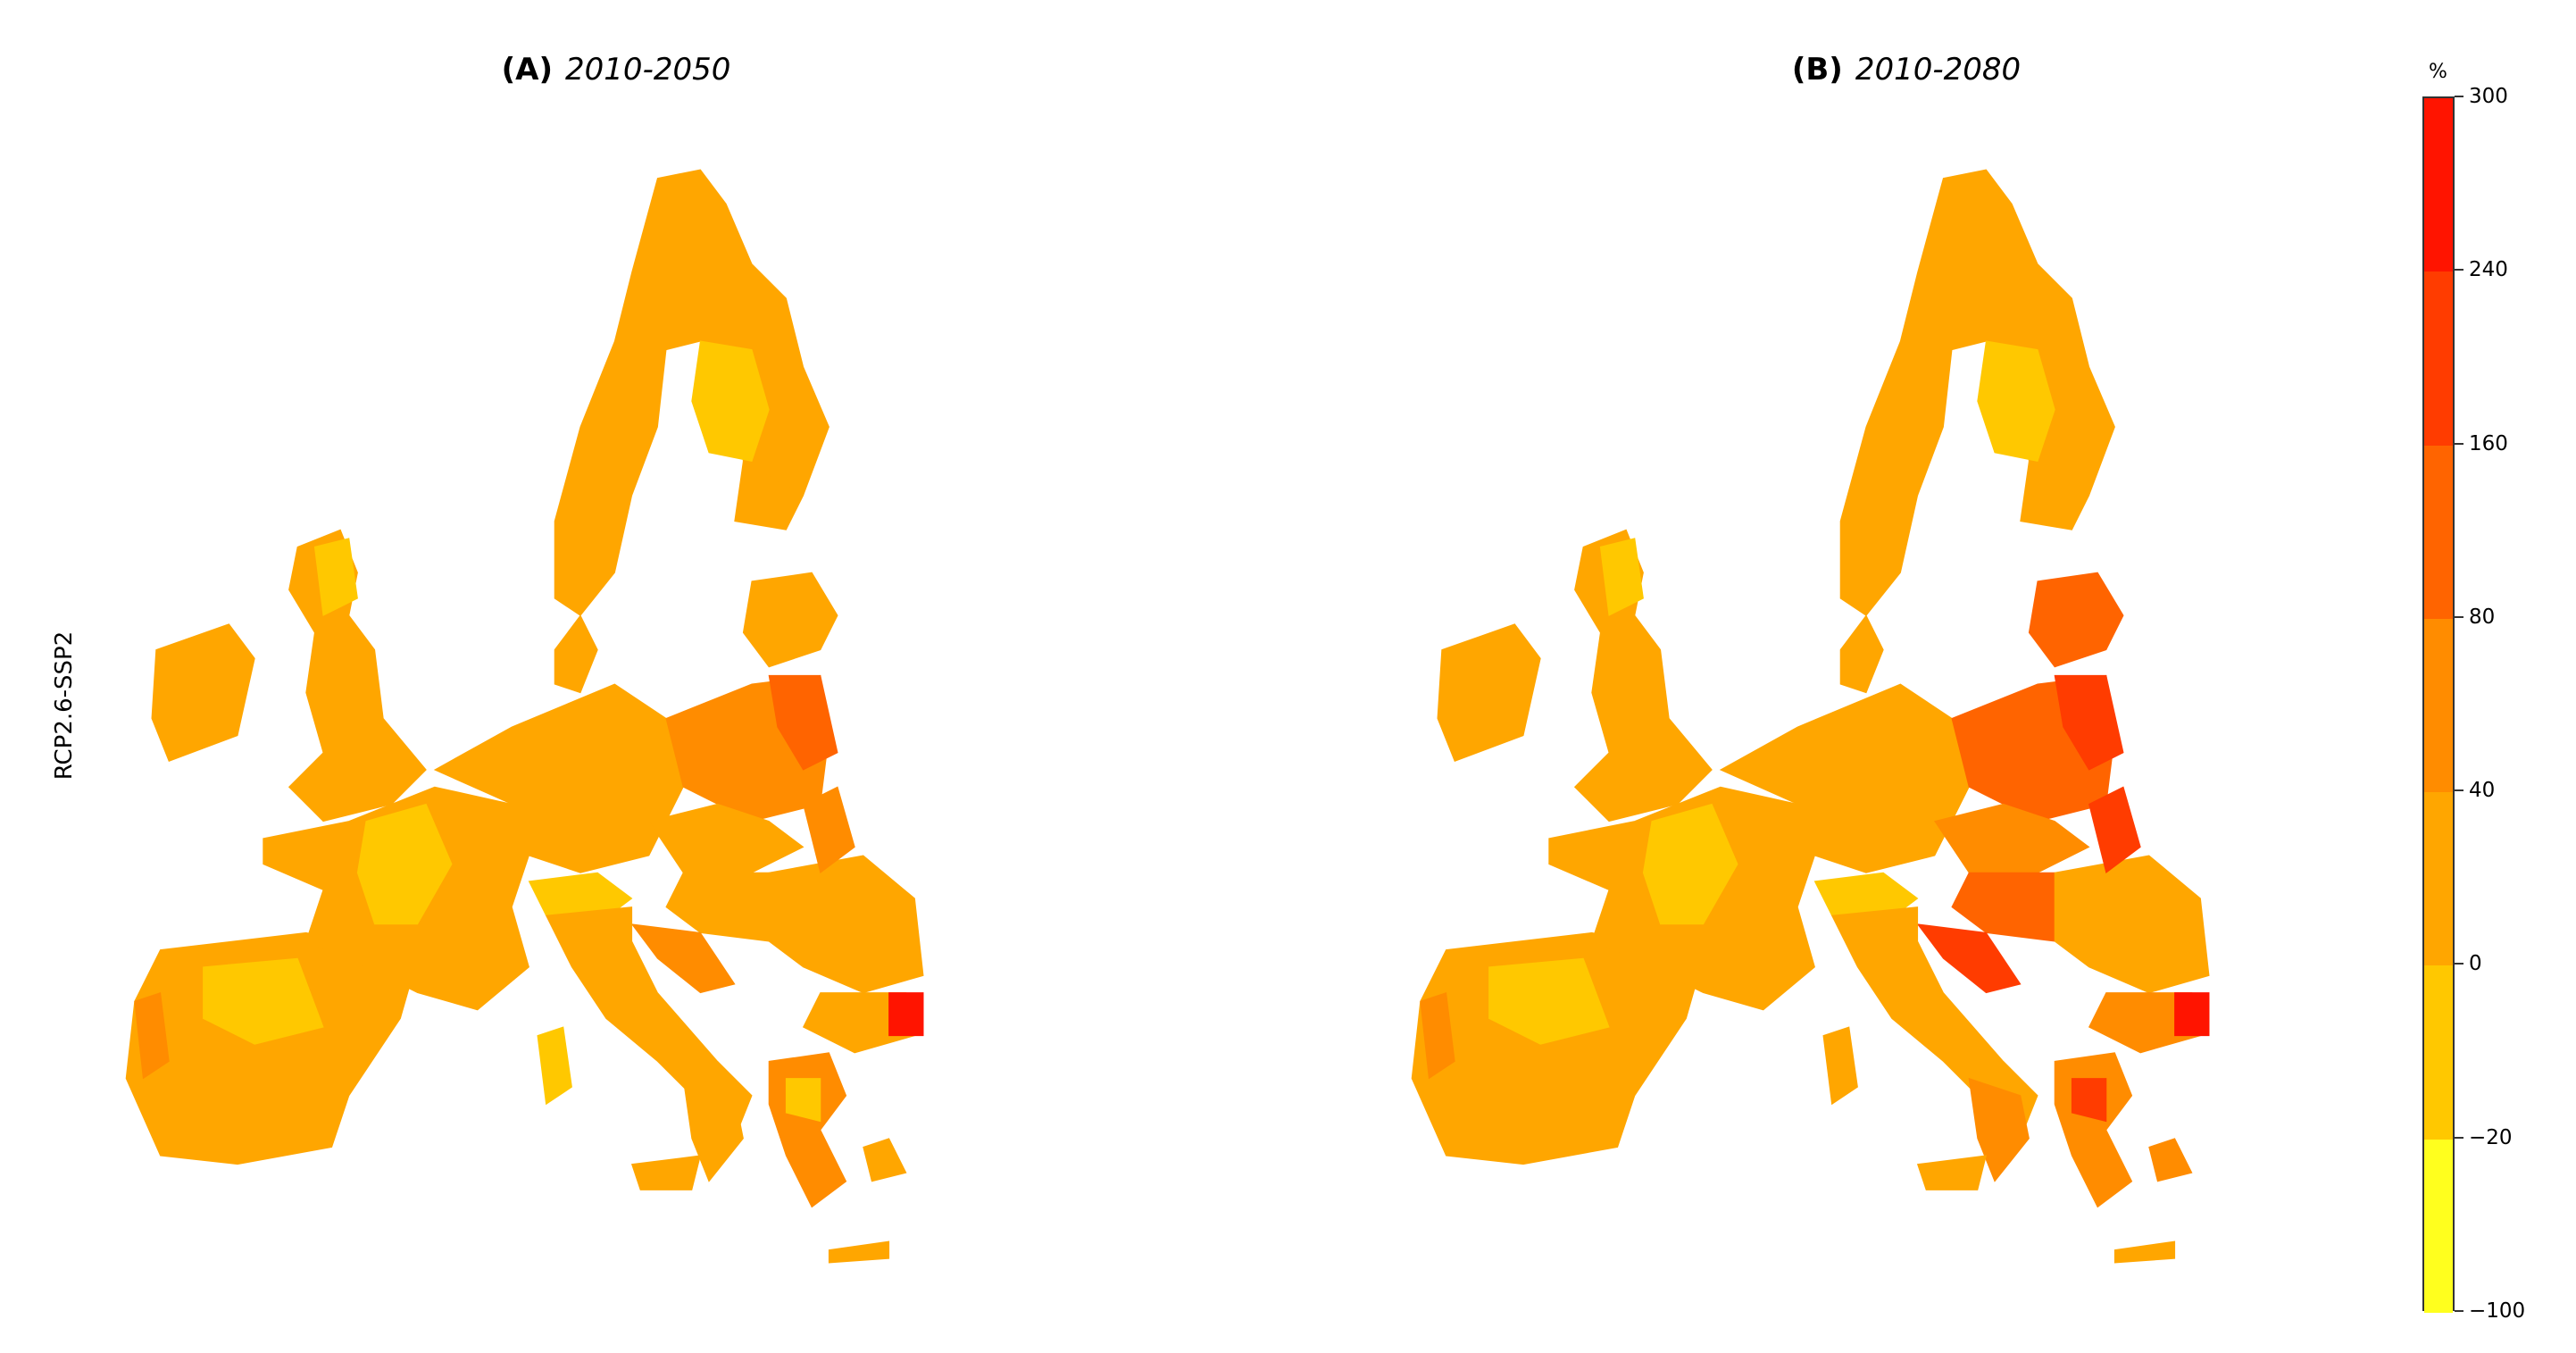 The height and width of the screenshot is (1353, 2576). Describe the element at coordinates (648, 70) in the screenshot. I see `panel-a-years: 2010-2050` at that location.